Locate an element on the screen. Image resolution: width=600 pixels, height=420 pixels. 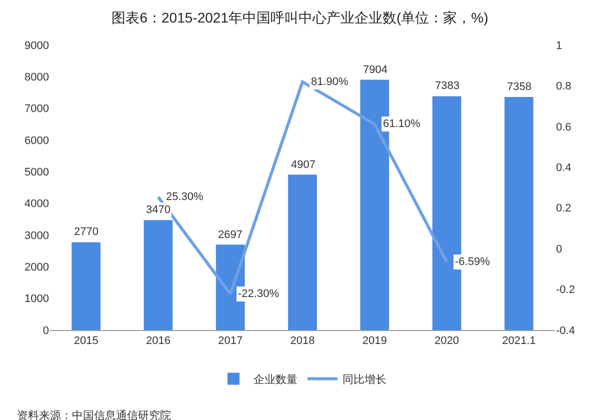
legend-label: 企业数量 is located at coordinates (276, 379).